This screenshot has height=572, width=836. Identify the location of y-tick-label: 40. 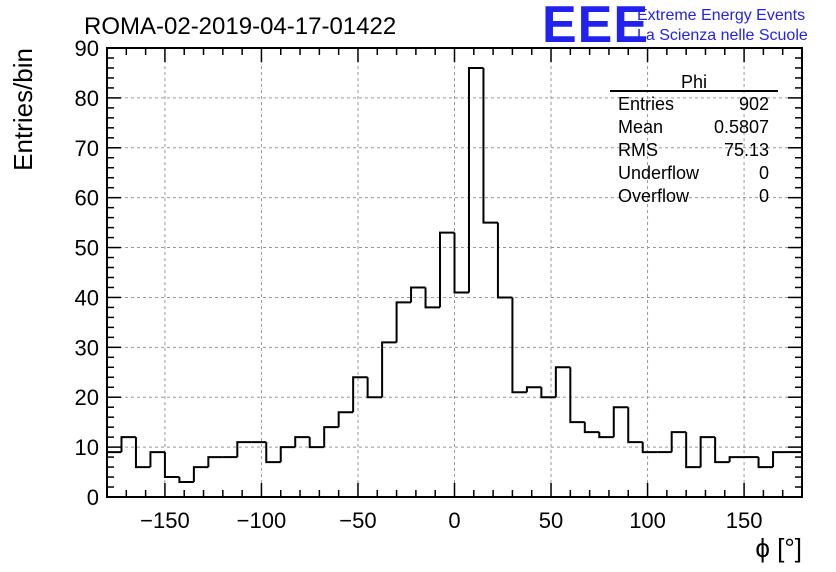
(87, 297).